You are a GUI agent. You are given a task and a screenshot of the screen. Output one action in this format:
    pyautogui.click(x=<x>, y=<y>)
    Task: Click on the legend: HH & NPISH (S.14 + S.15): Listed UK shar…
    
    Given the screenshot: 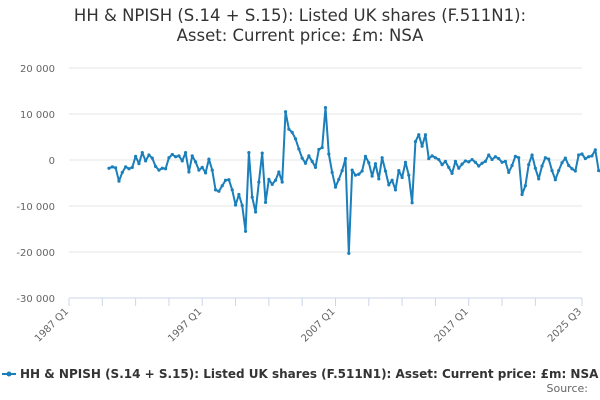 What is the action you would take?
    pyautogui.click(x=300, y=374)
    